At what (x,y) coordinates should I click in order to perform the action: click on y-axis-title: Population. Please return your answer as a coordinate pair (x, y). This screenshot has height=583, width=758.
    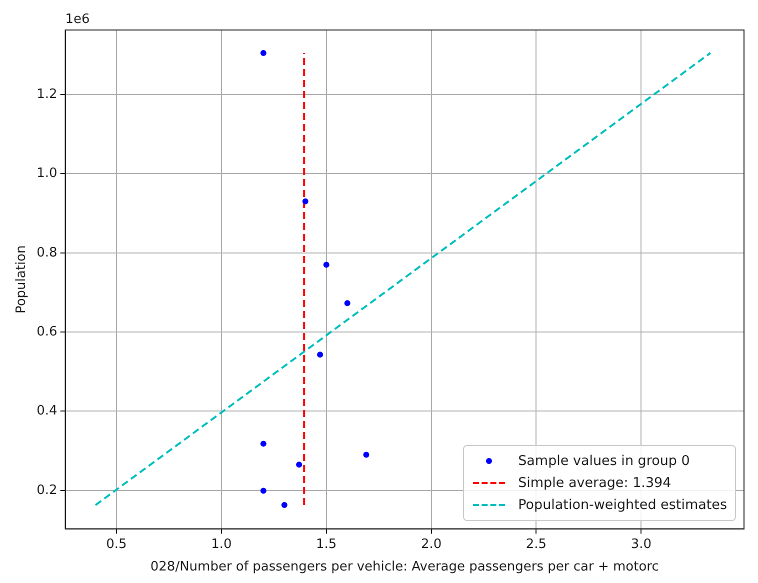
    Looking at the image, I should click on (22, 279).